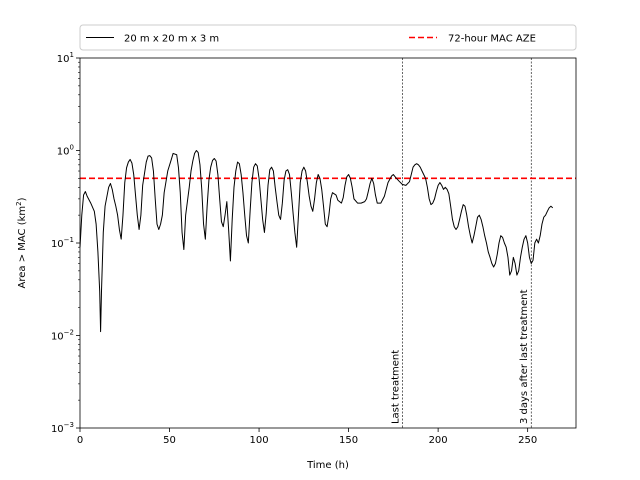 Image resolution: width=640 pixels, height=480 pixels. I want to click on x-tick-label: 50, so click(169, 440).